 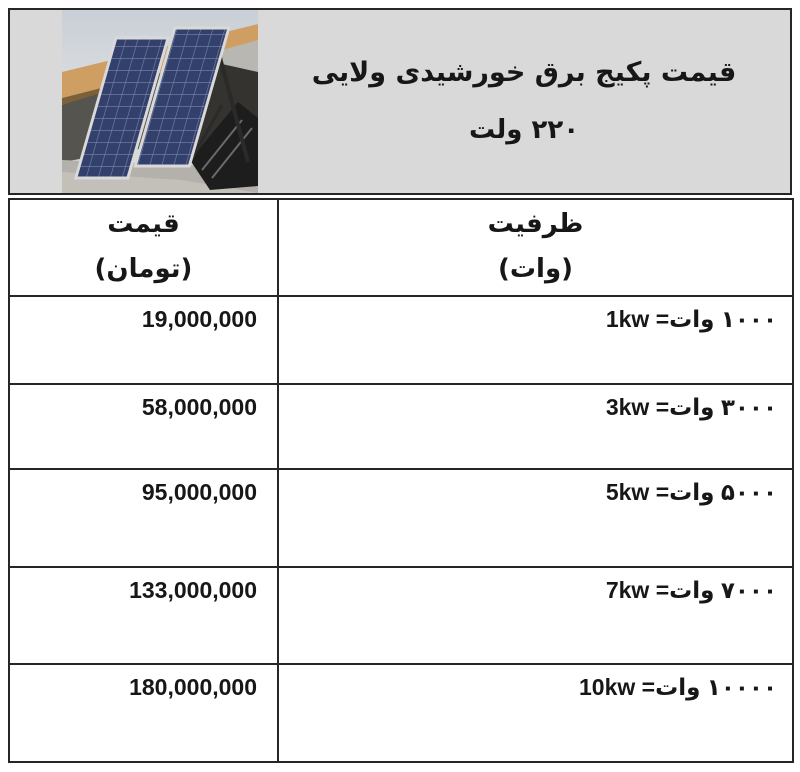 I want to click on solar-panel-illustration, so click(x=160, y=101).